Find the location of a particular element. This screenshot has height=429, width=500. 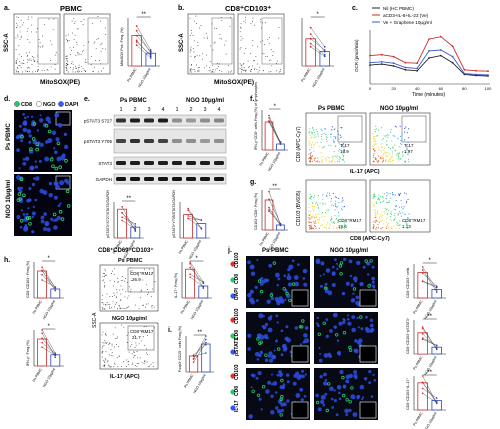

legend-label: aCD3+IL-6+IL-23 (Ve) is located at coordinates (406, 15).